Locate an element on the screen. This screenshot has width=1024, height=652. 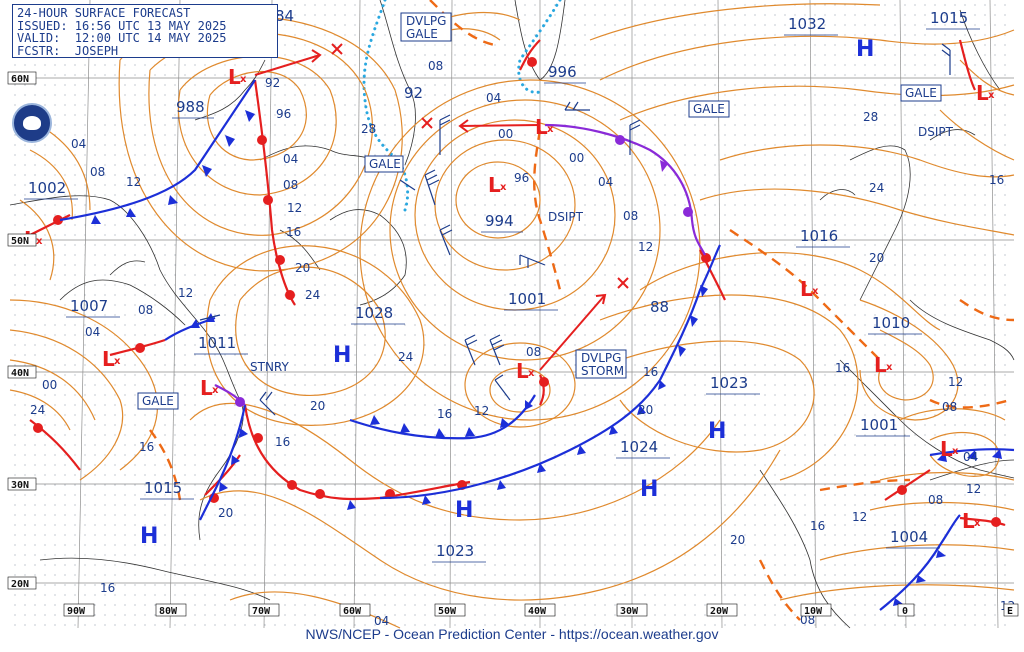
svg-text: 60N is located at coordinates (20, 79).